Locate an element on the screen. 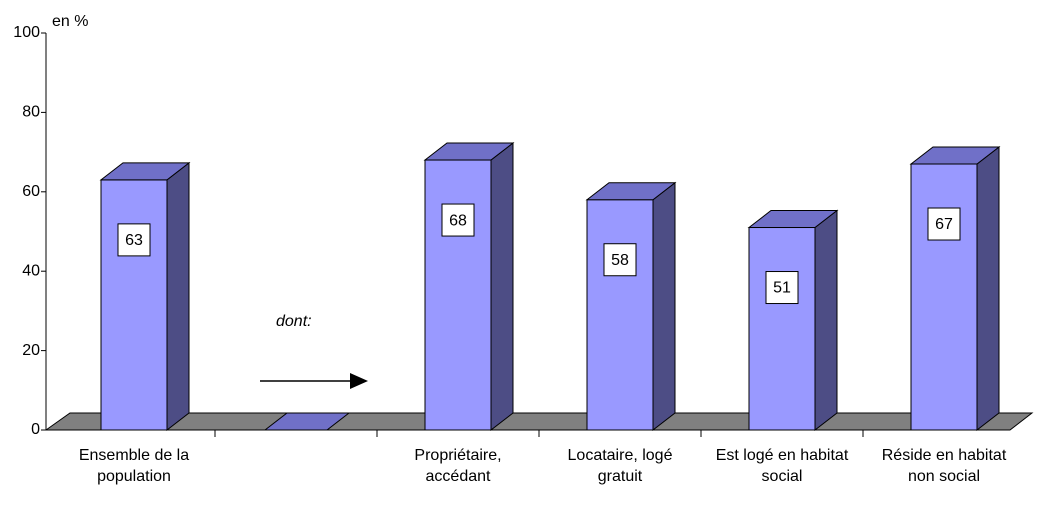  y-tick-label: 40 is located at coordinates (31, 270).